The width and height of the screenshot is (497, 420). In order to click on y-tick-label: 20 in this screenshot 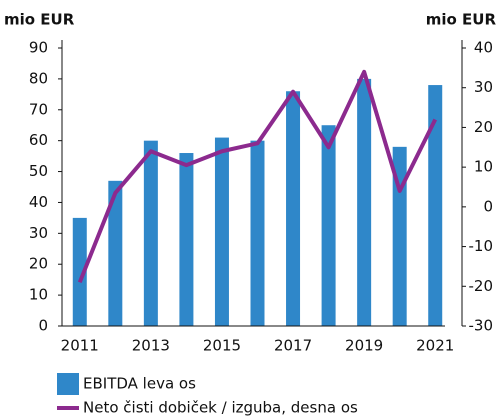, I will do `click(38, 264)`.